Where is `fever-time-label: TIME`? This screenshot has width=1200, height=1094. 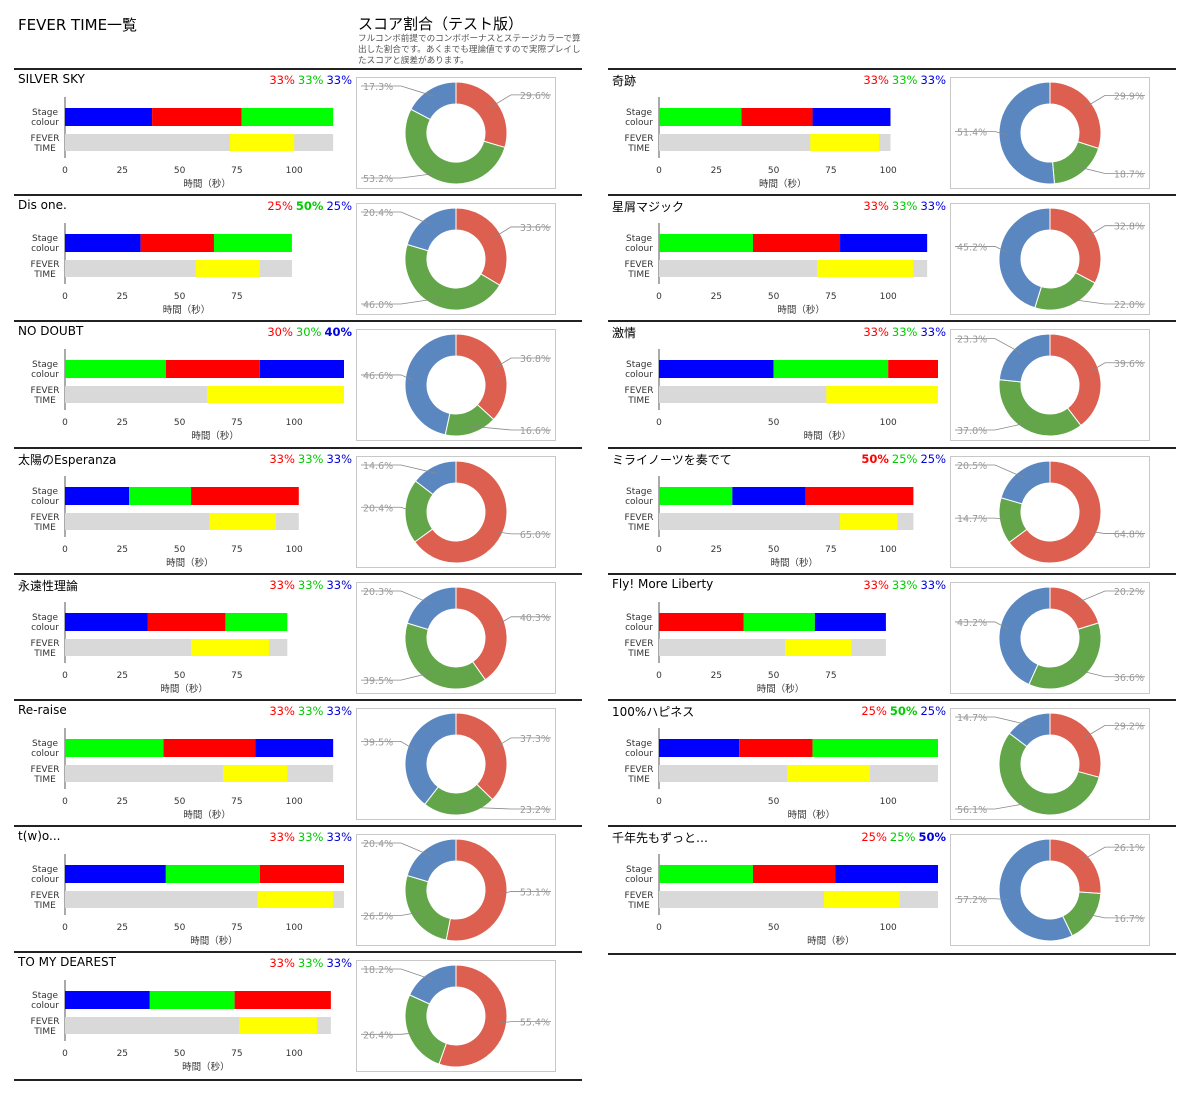 fever-time-label: TIME is located at coordinates (44, 275).